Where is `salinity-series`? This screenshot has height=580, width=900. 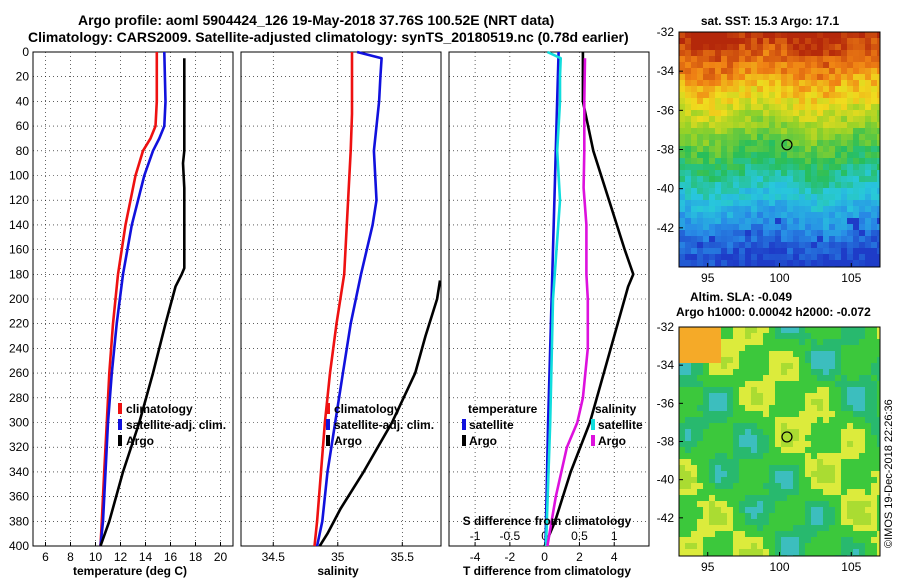 salinity-series is located at coordinates (377, 298).